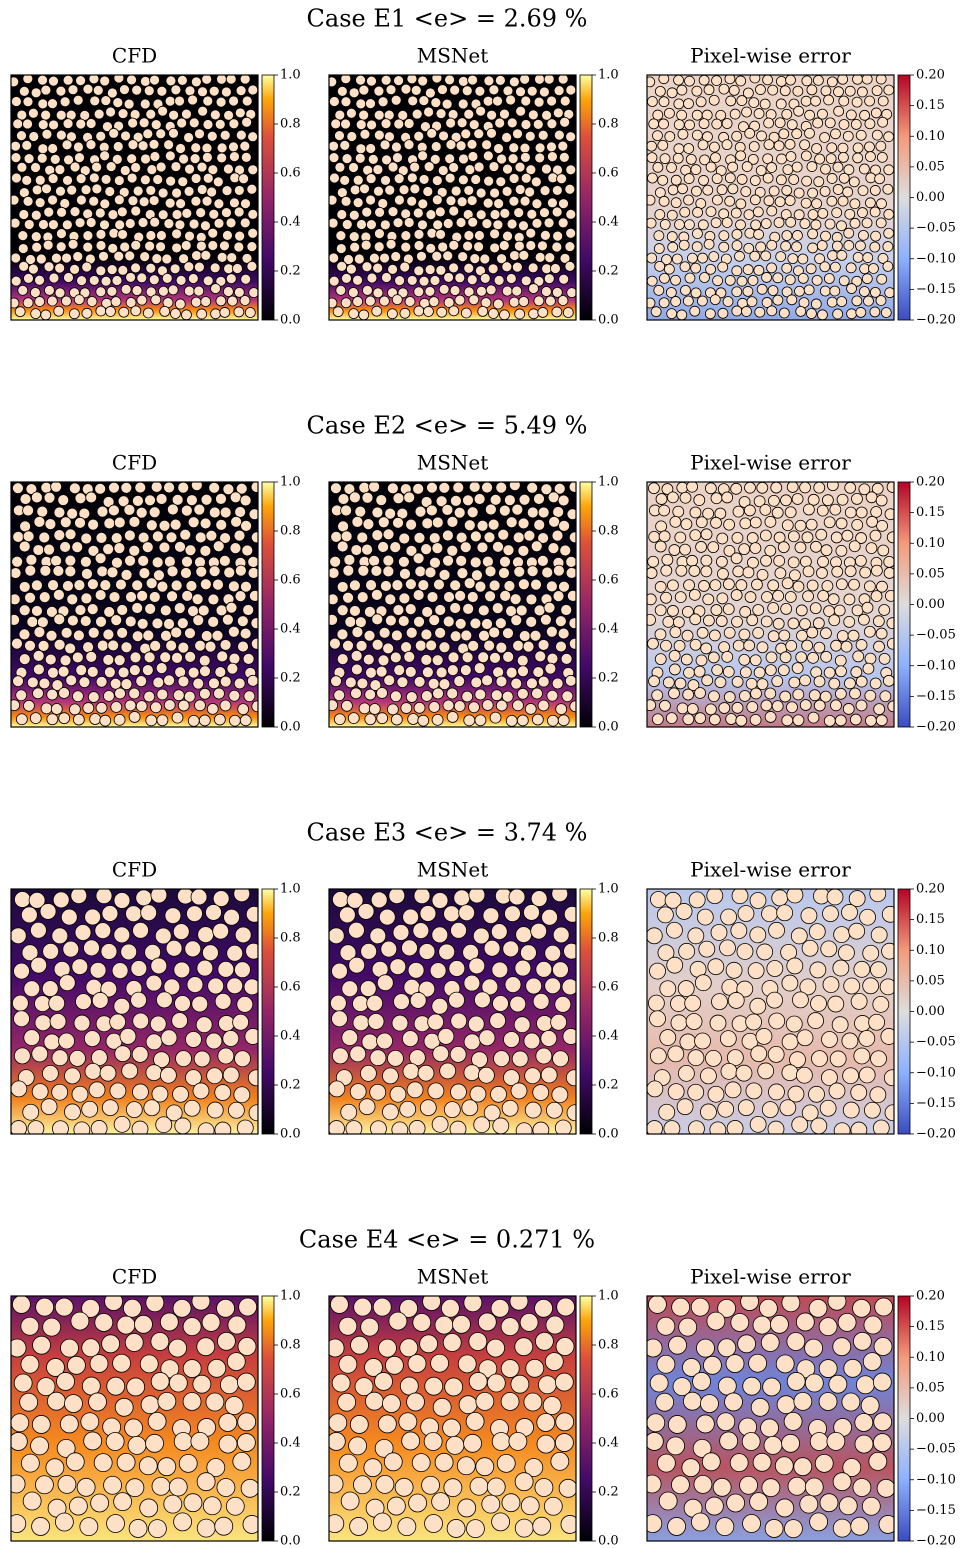  I want to click on row-title: Case E1 <e> = 2.69 %, so click(447, 19).